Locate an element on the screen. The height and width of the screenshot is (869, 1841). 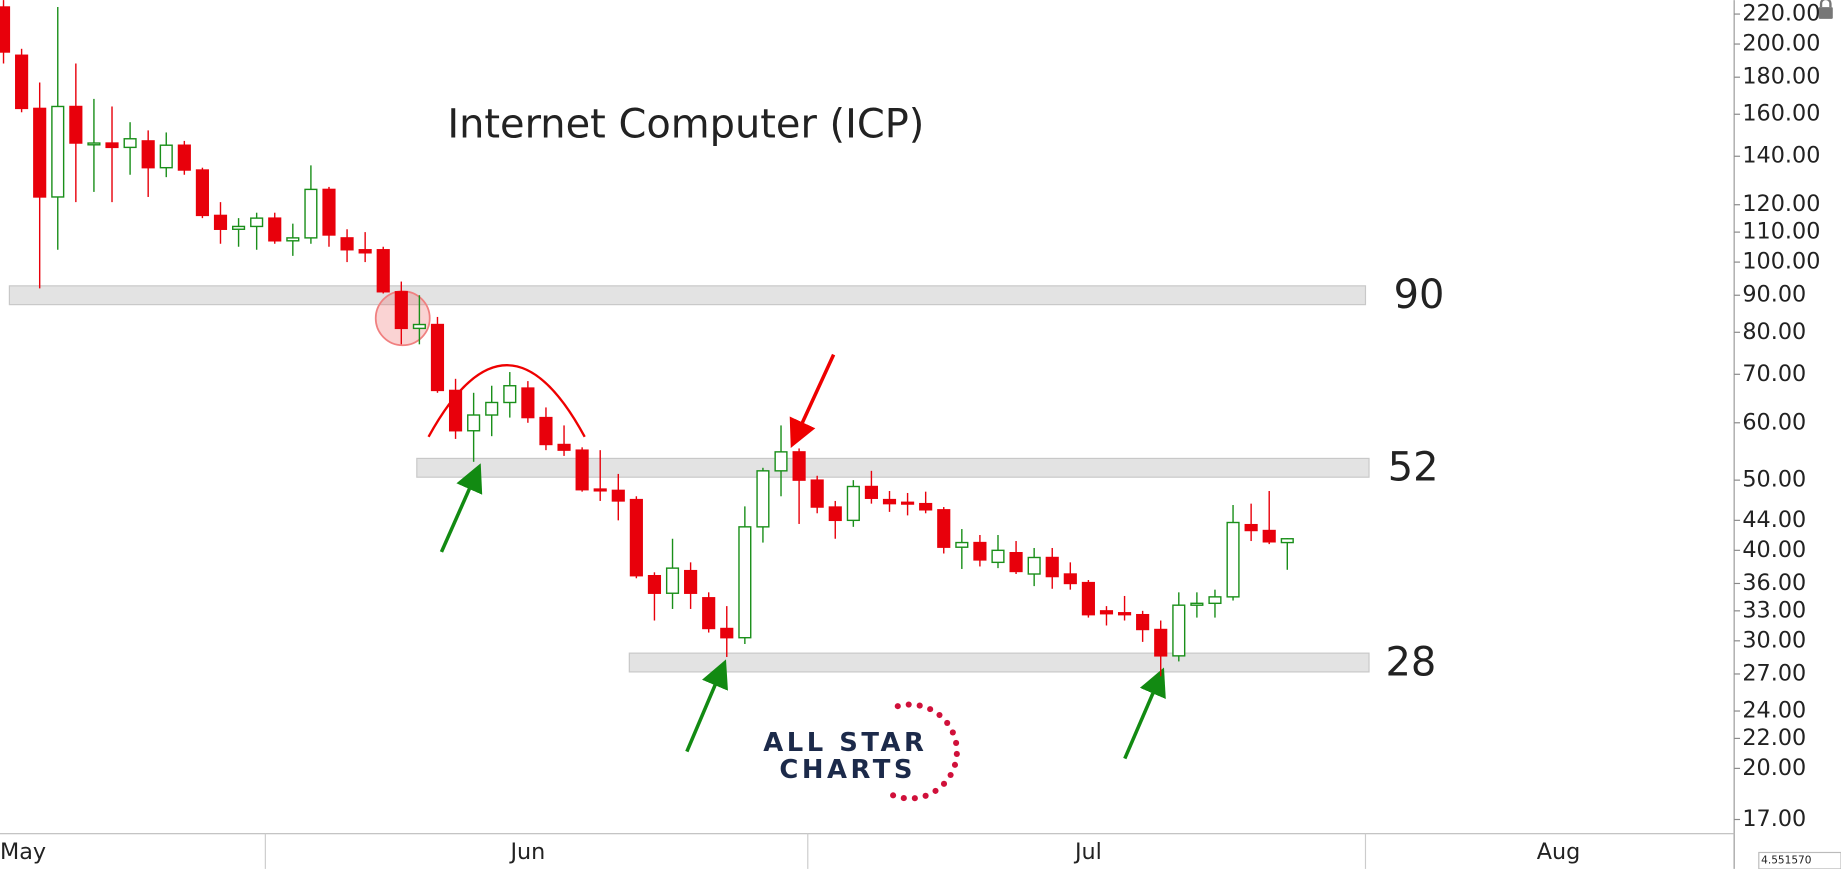
y-tick-label: 20.00 is located at coordinates (1774, 768).